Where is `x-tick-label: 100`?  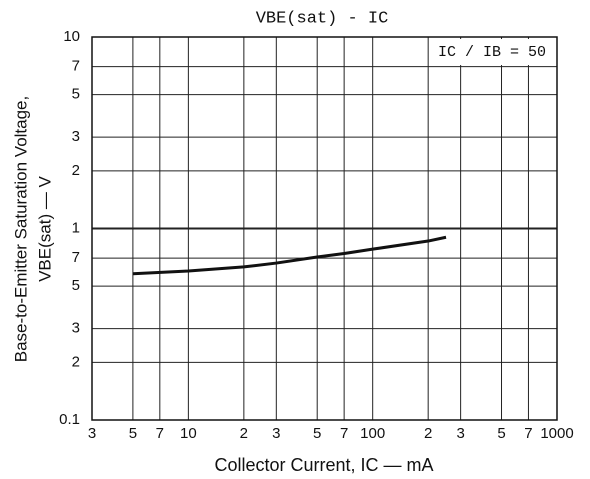 x-tick-label: 100 is located at coordinates (372, 433).